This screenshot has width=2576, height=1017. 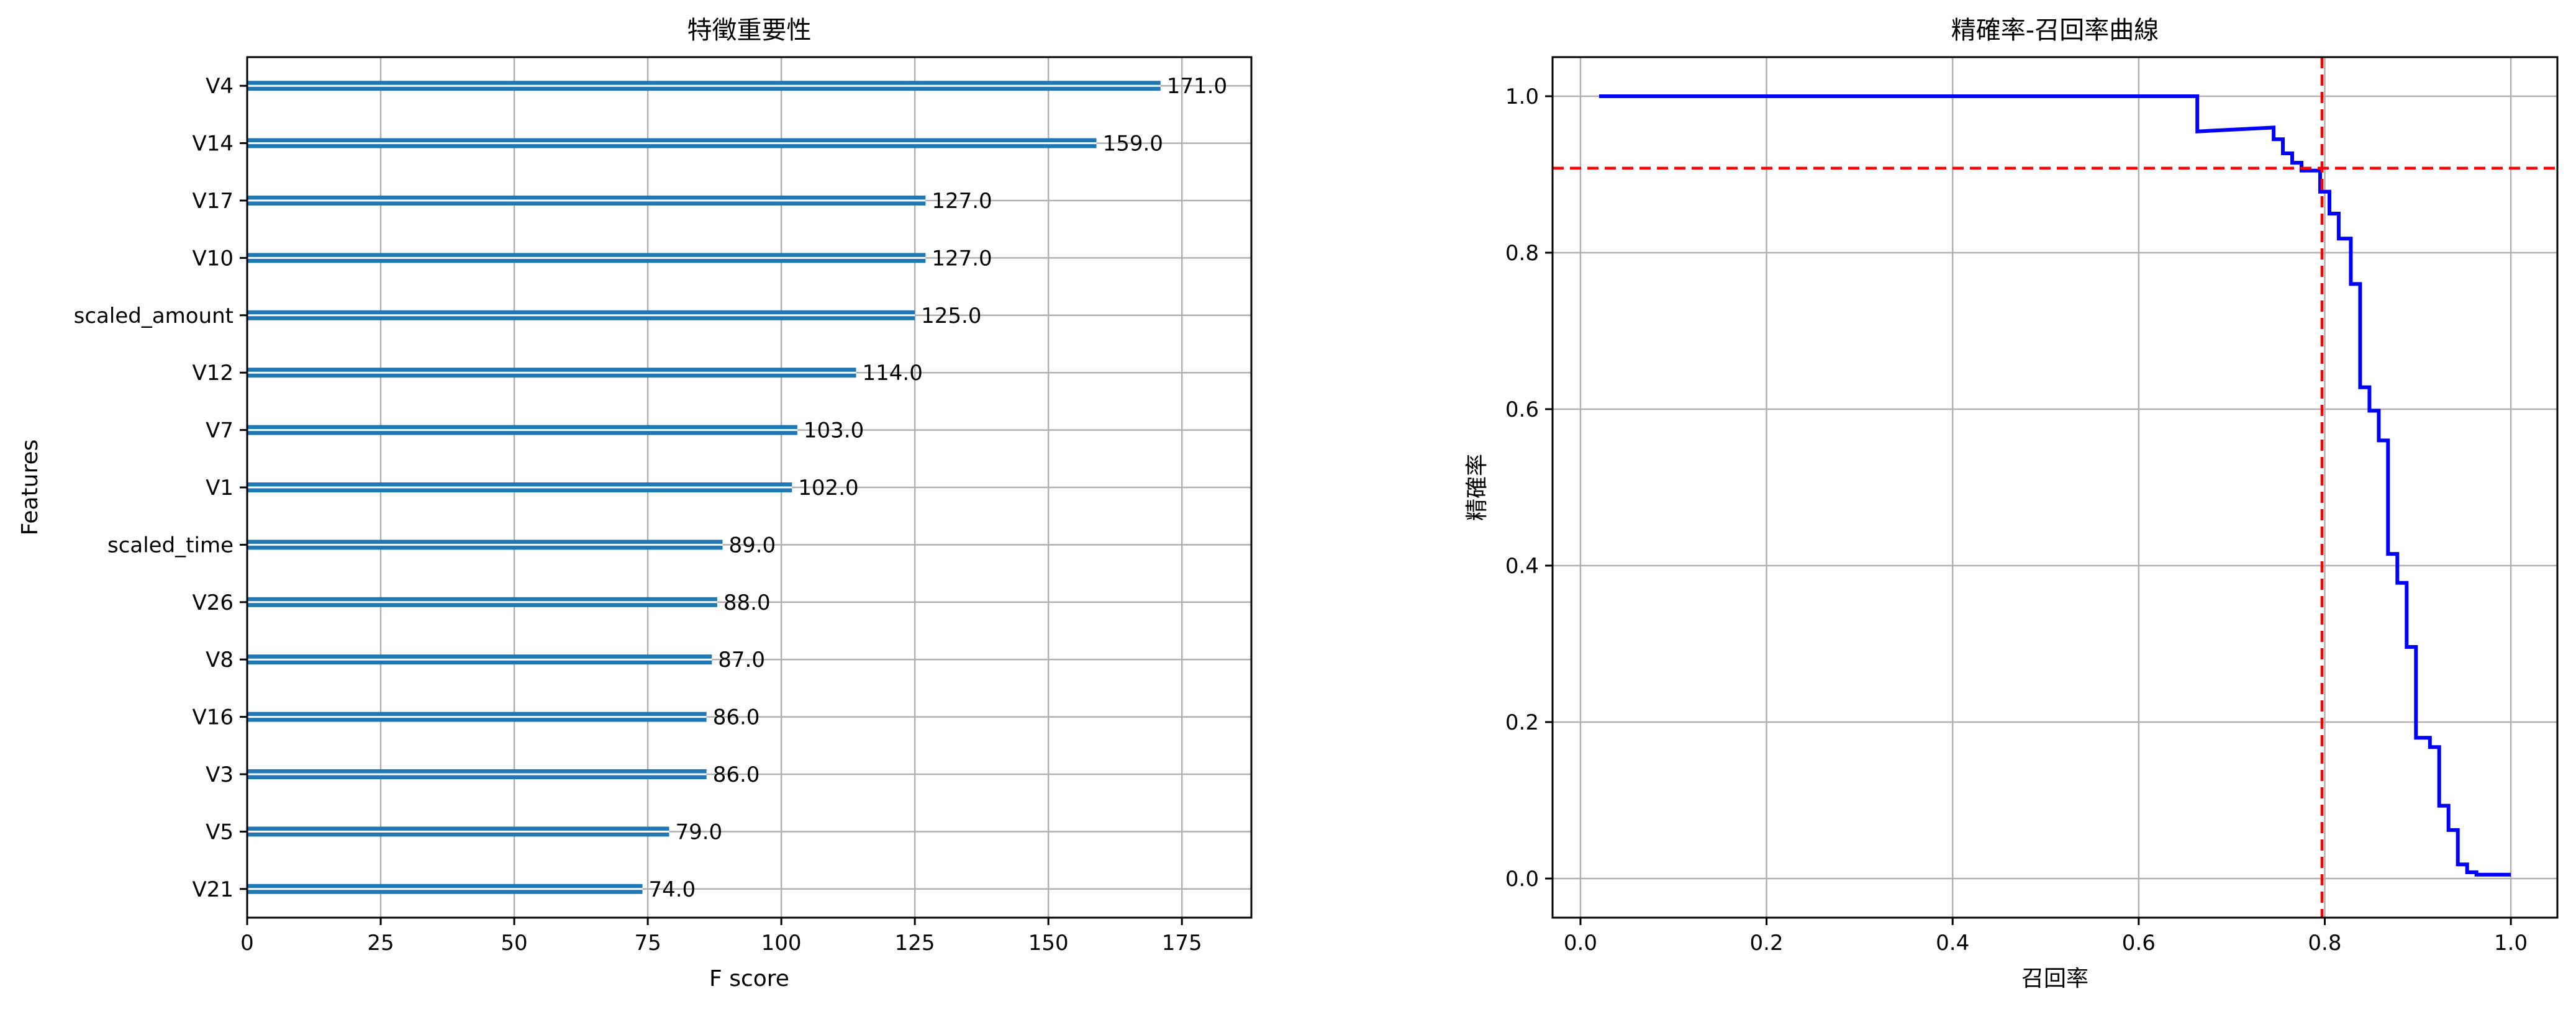 I want to click on left-y-tick-label: V12, so click(x=213, y=373).